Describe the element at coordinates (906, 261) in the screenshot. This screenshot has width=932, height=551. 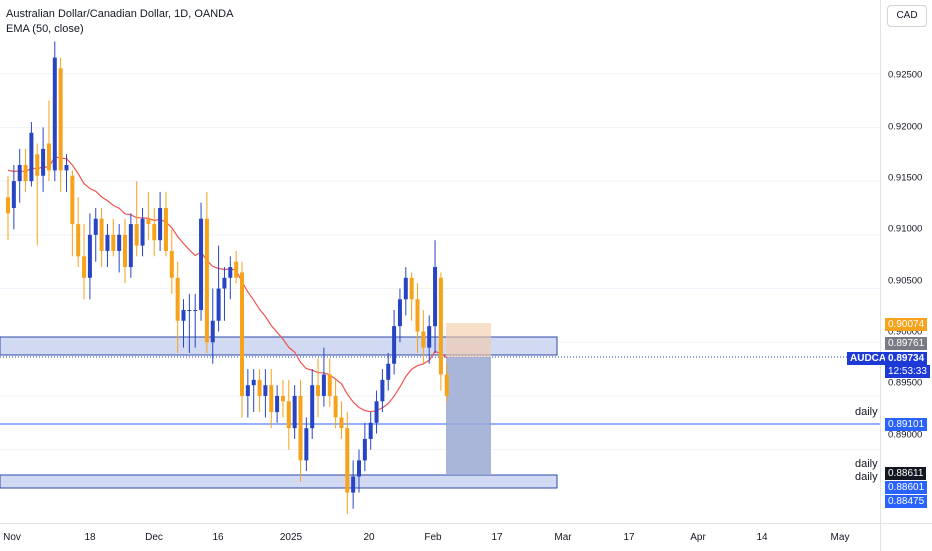
I see `price-axis: CAD` at that location.